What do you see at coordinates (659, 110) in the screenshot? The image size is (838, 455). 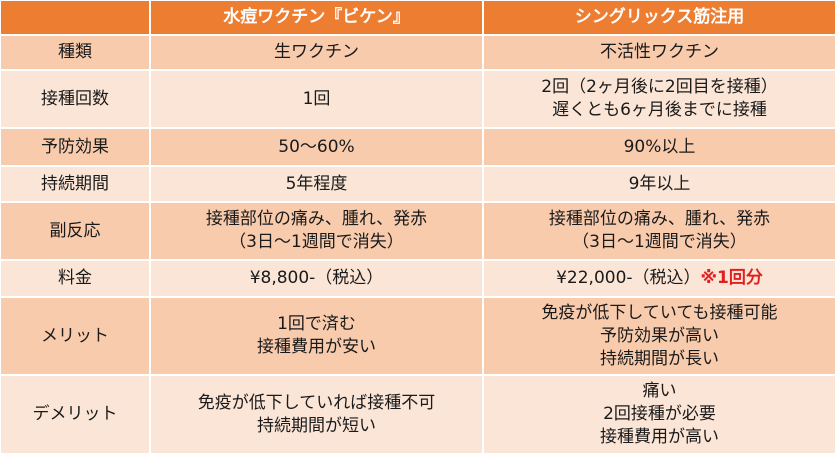 I see `cell-line: 遅くとも6ヶ月後までに接種` at bounding box center [659, 110].